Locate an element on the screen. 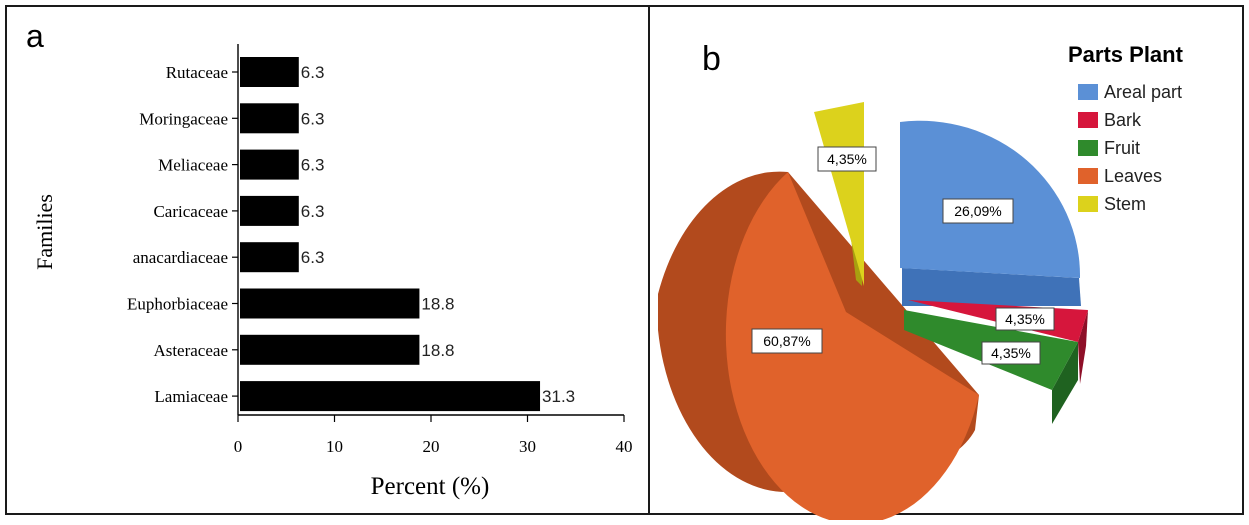 The width and height of the screenshot is (1249, 525). legend-swatch-areal-part is located at coordinates (1088, 92).